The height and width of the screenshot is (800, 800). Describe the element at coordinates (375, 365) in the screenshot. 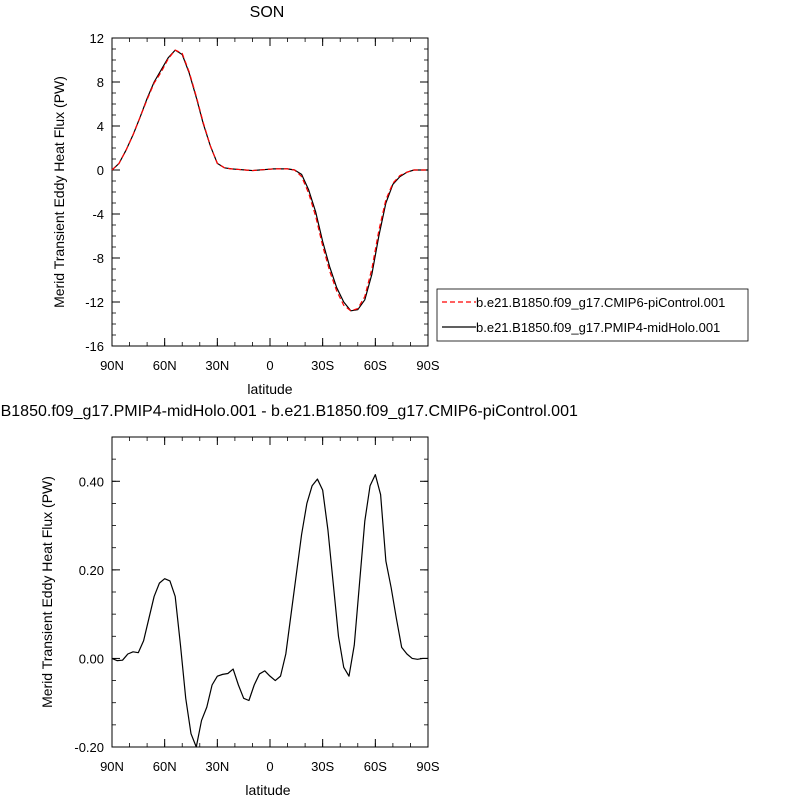

I see `top-x-tick-label: 60S` at that location.